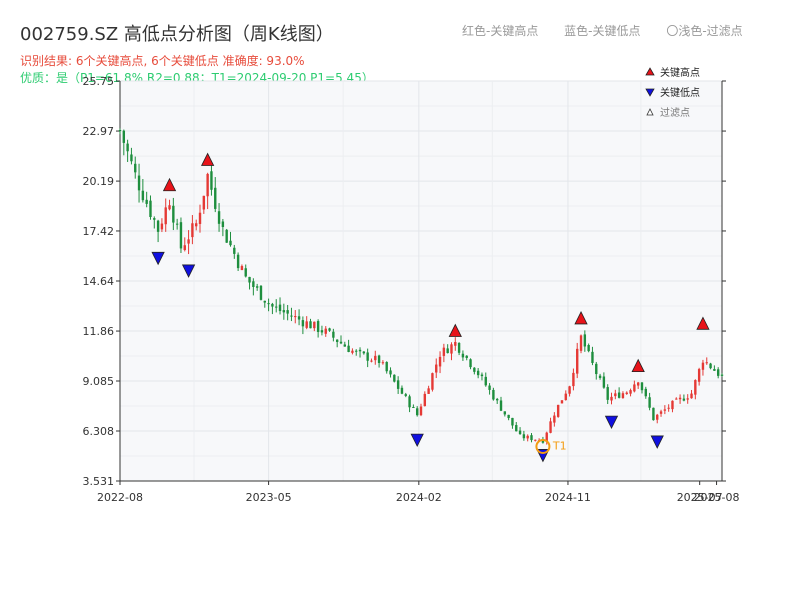 This screenshot has width=800, height=600. Describe the element at coordinates (99, 431) in the screenshot. I see `y-tick-label: 6.308` at that location.